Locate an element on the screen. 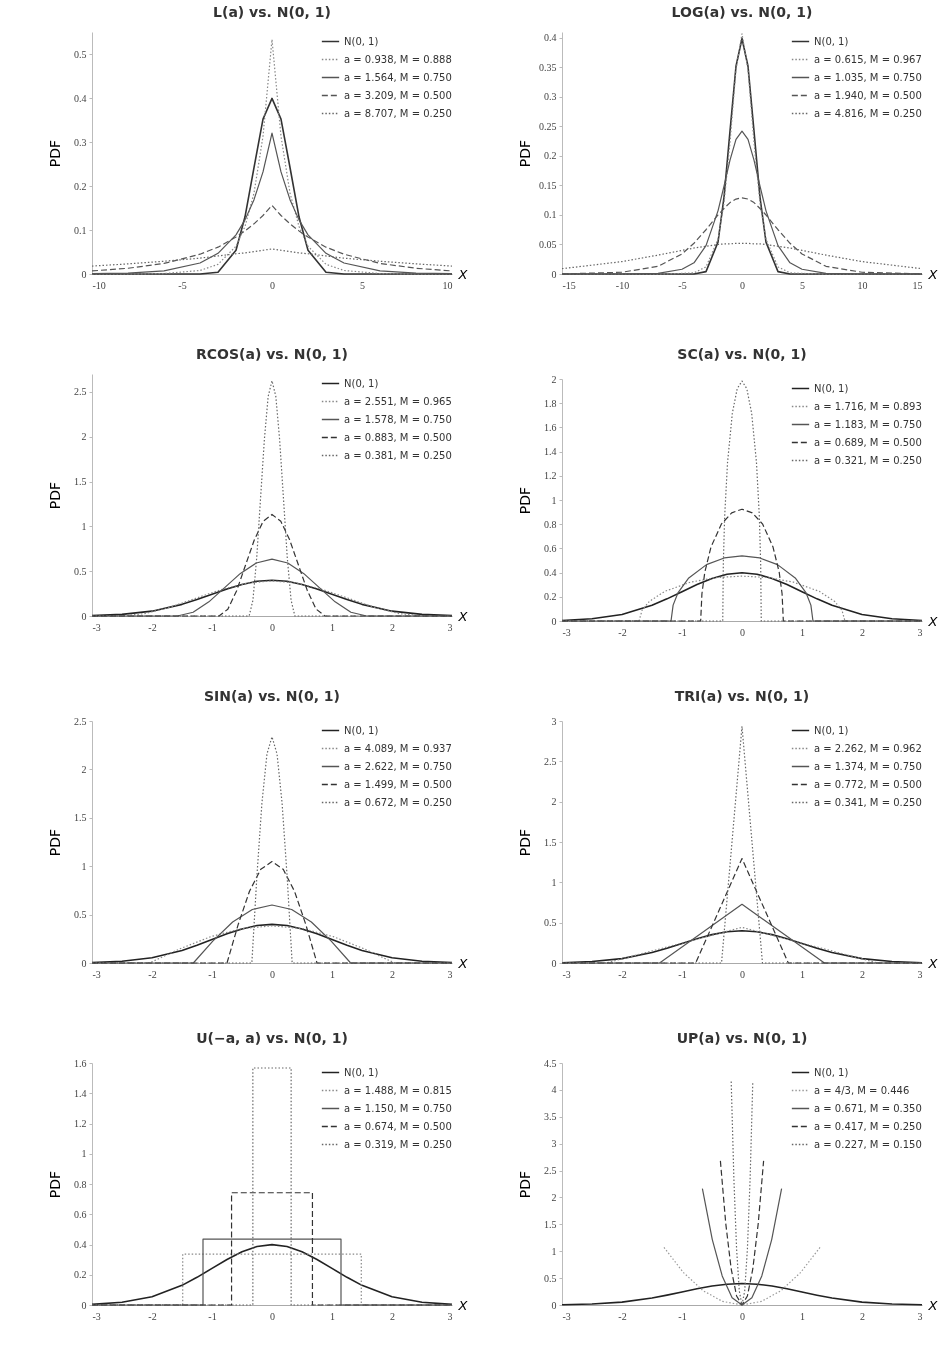 This screenshot has height=1369, width=941. chart-title: UP(a) vs. N(0, 1) is located at coordinates (742, 1038).